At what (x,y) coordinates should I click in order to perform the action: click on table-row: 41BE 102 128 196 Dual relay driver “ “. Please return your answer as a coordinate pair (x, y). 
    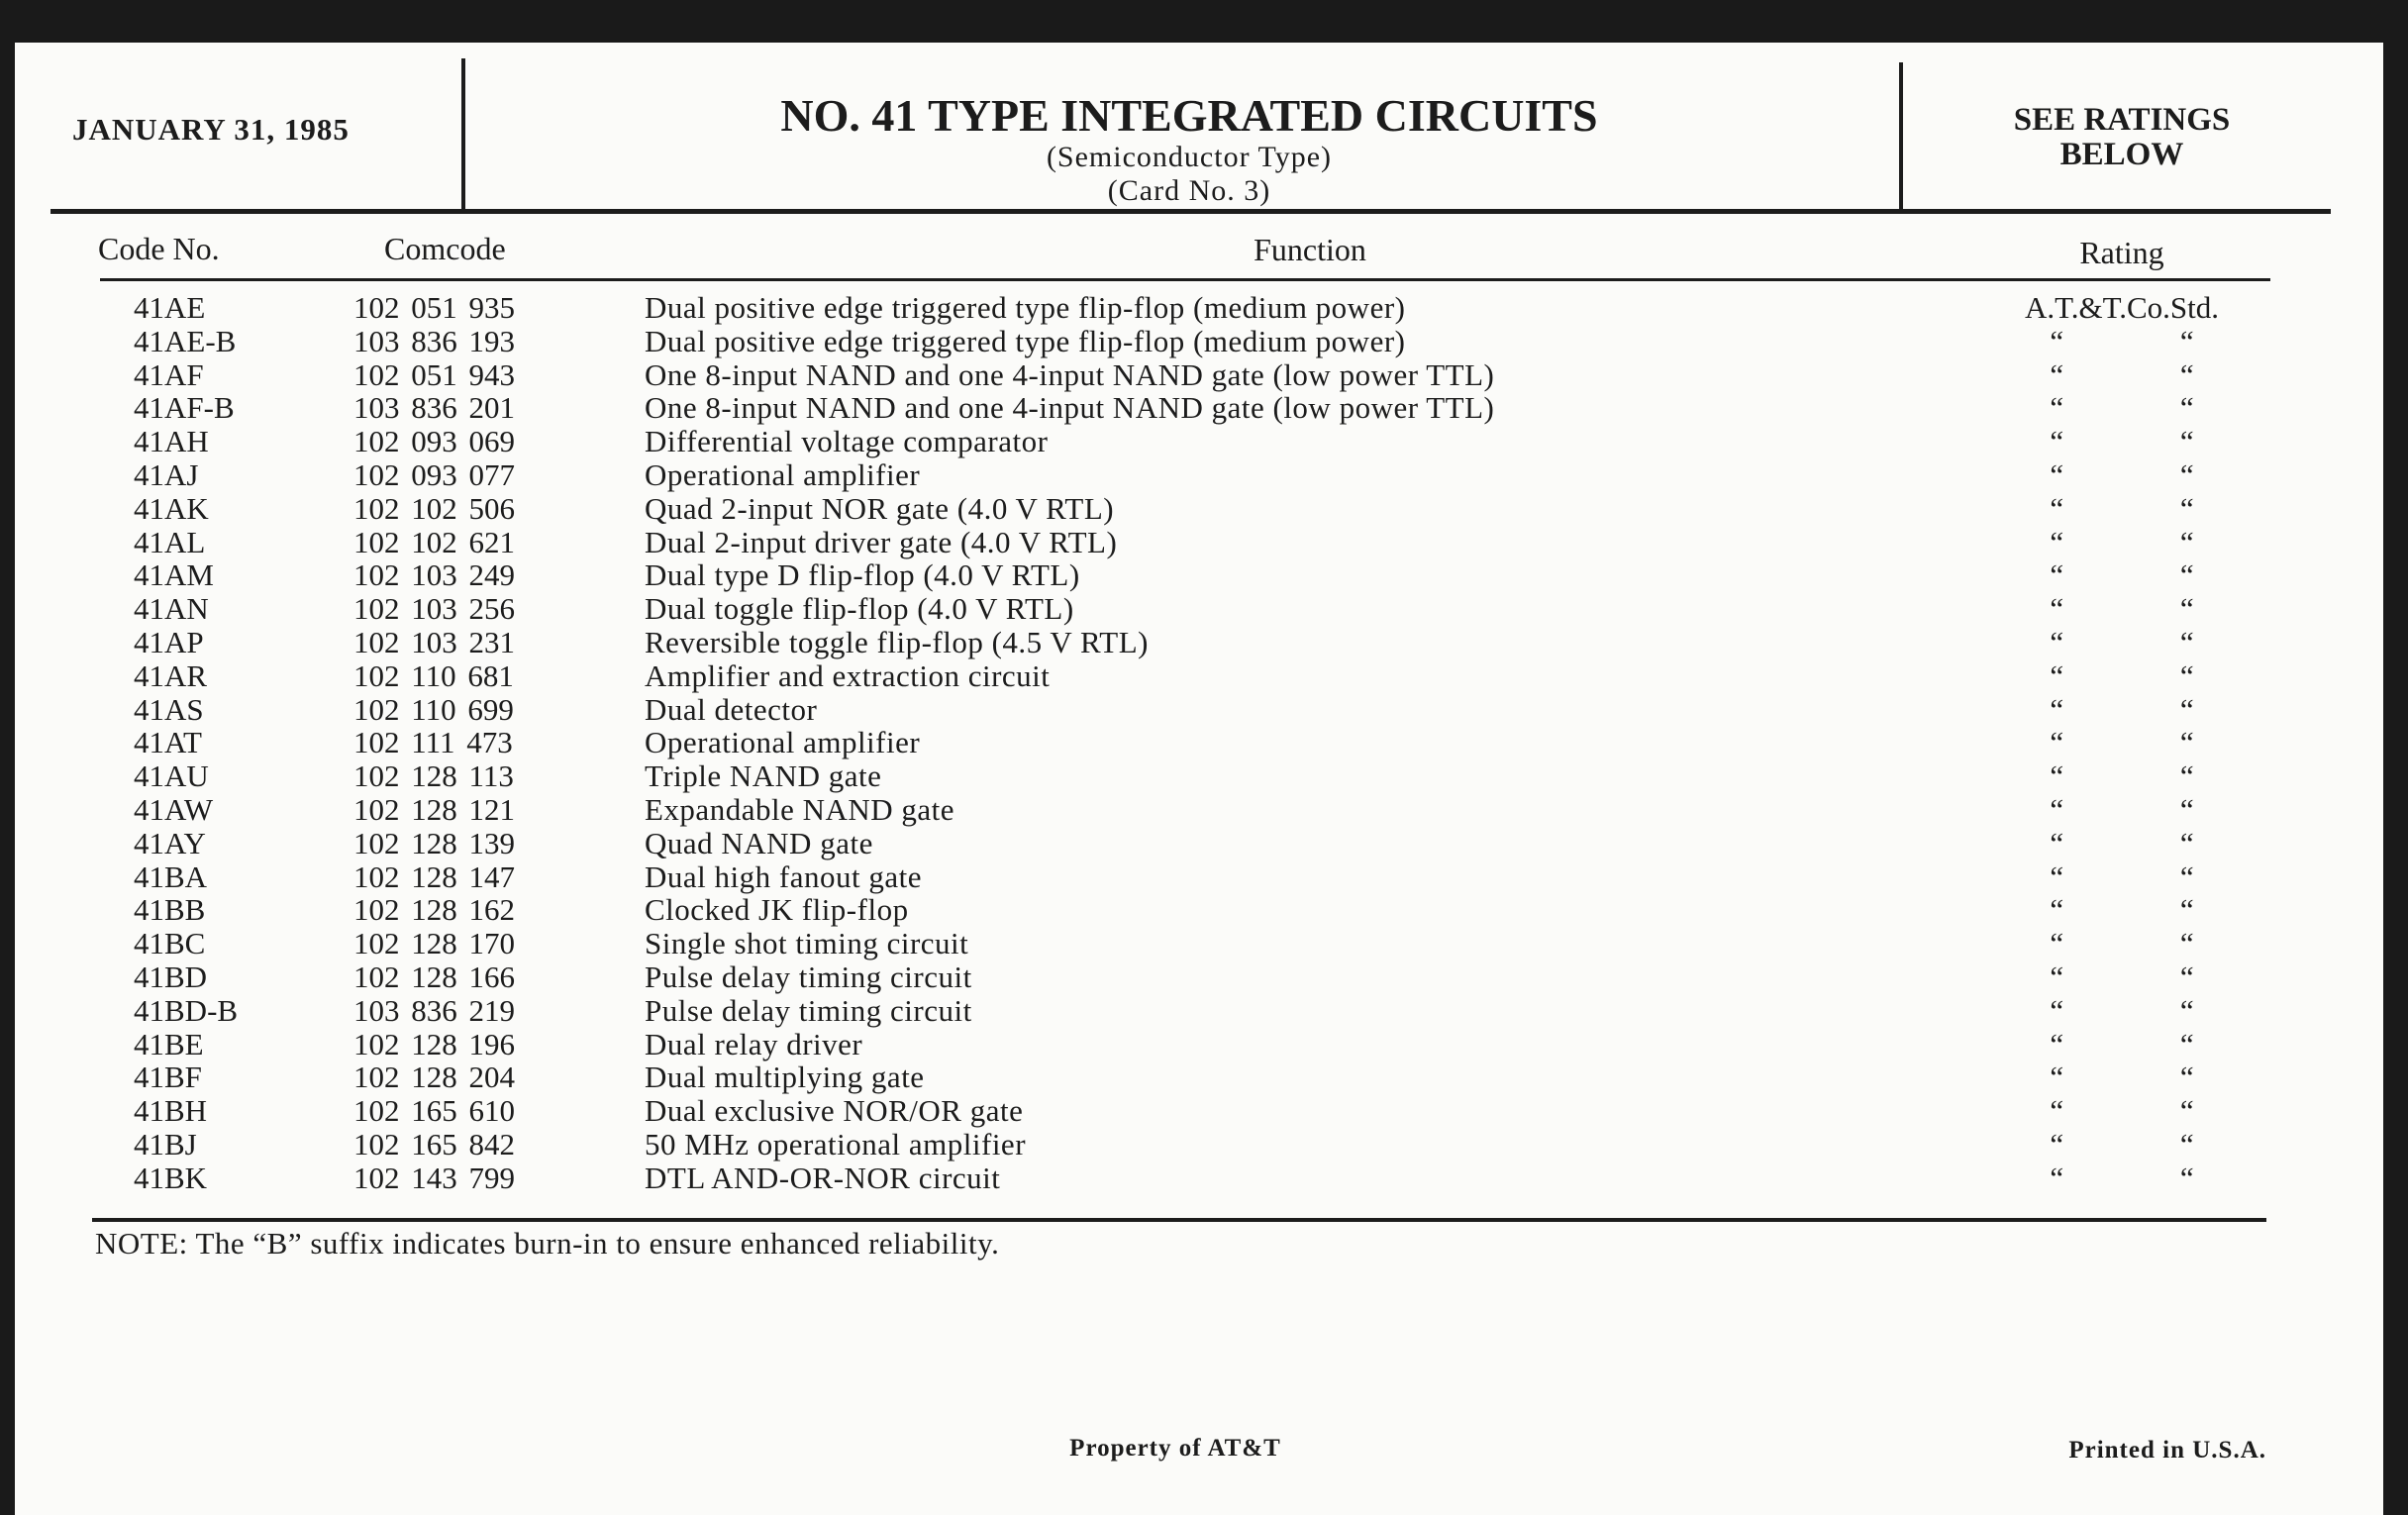
    Looking at the image, I should click on (1199, 1046).